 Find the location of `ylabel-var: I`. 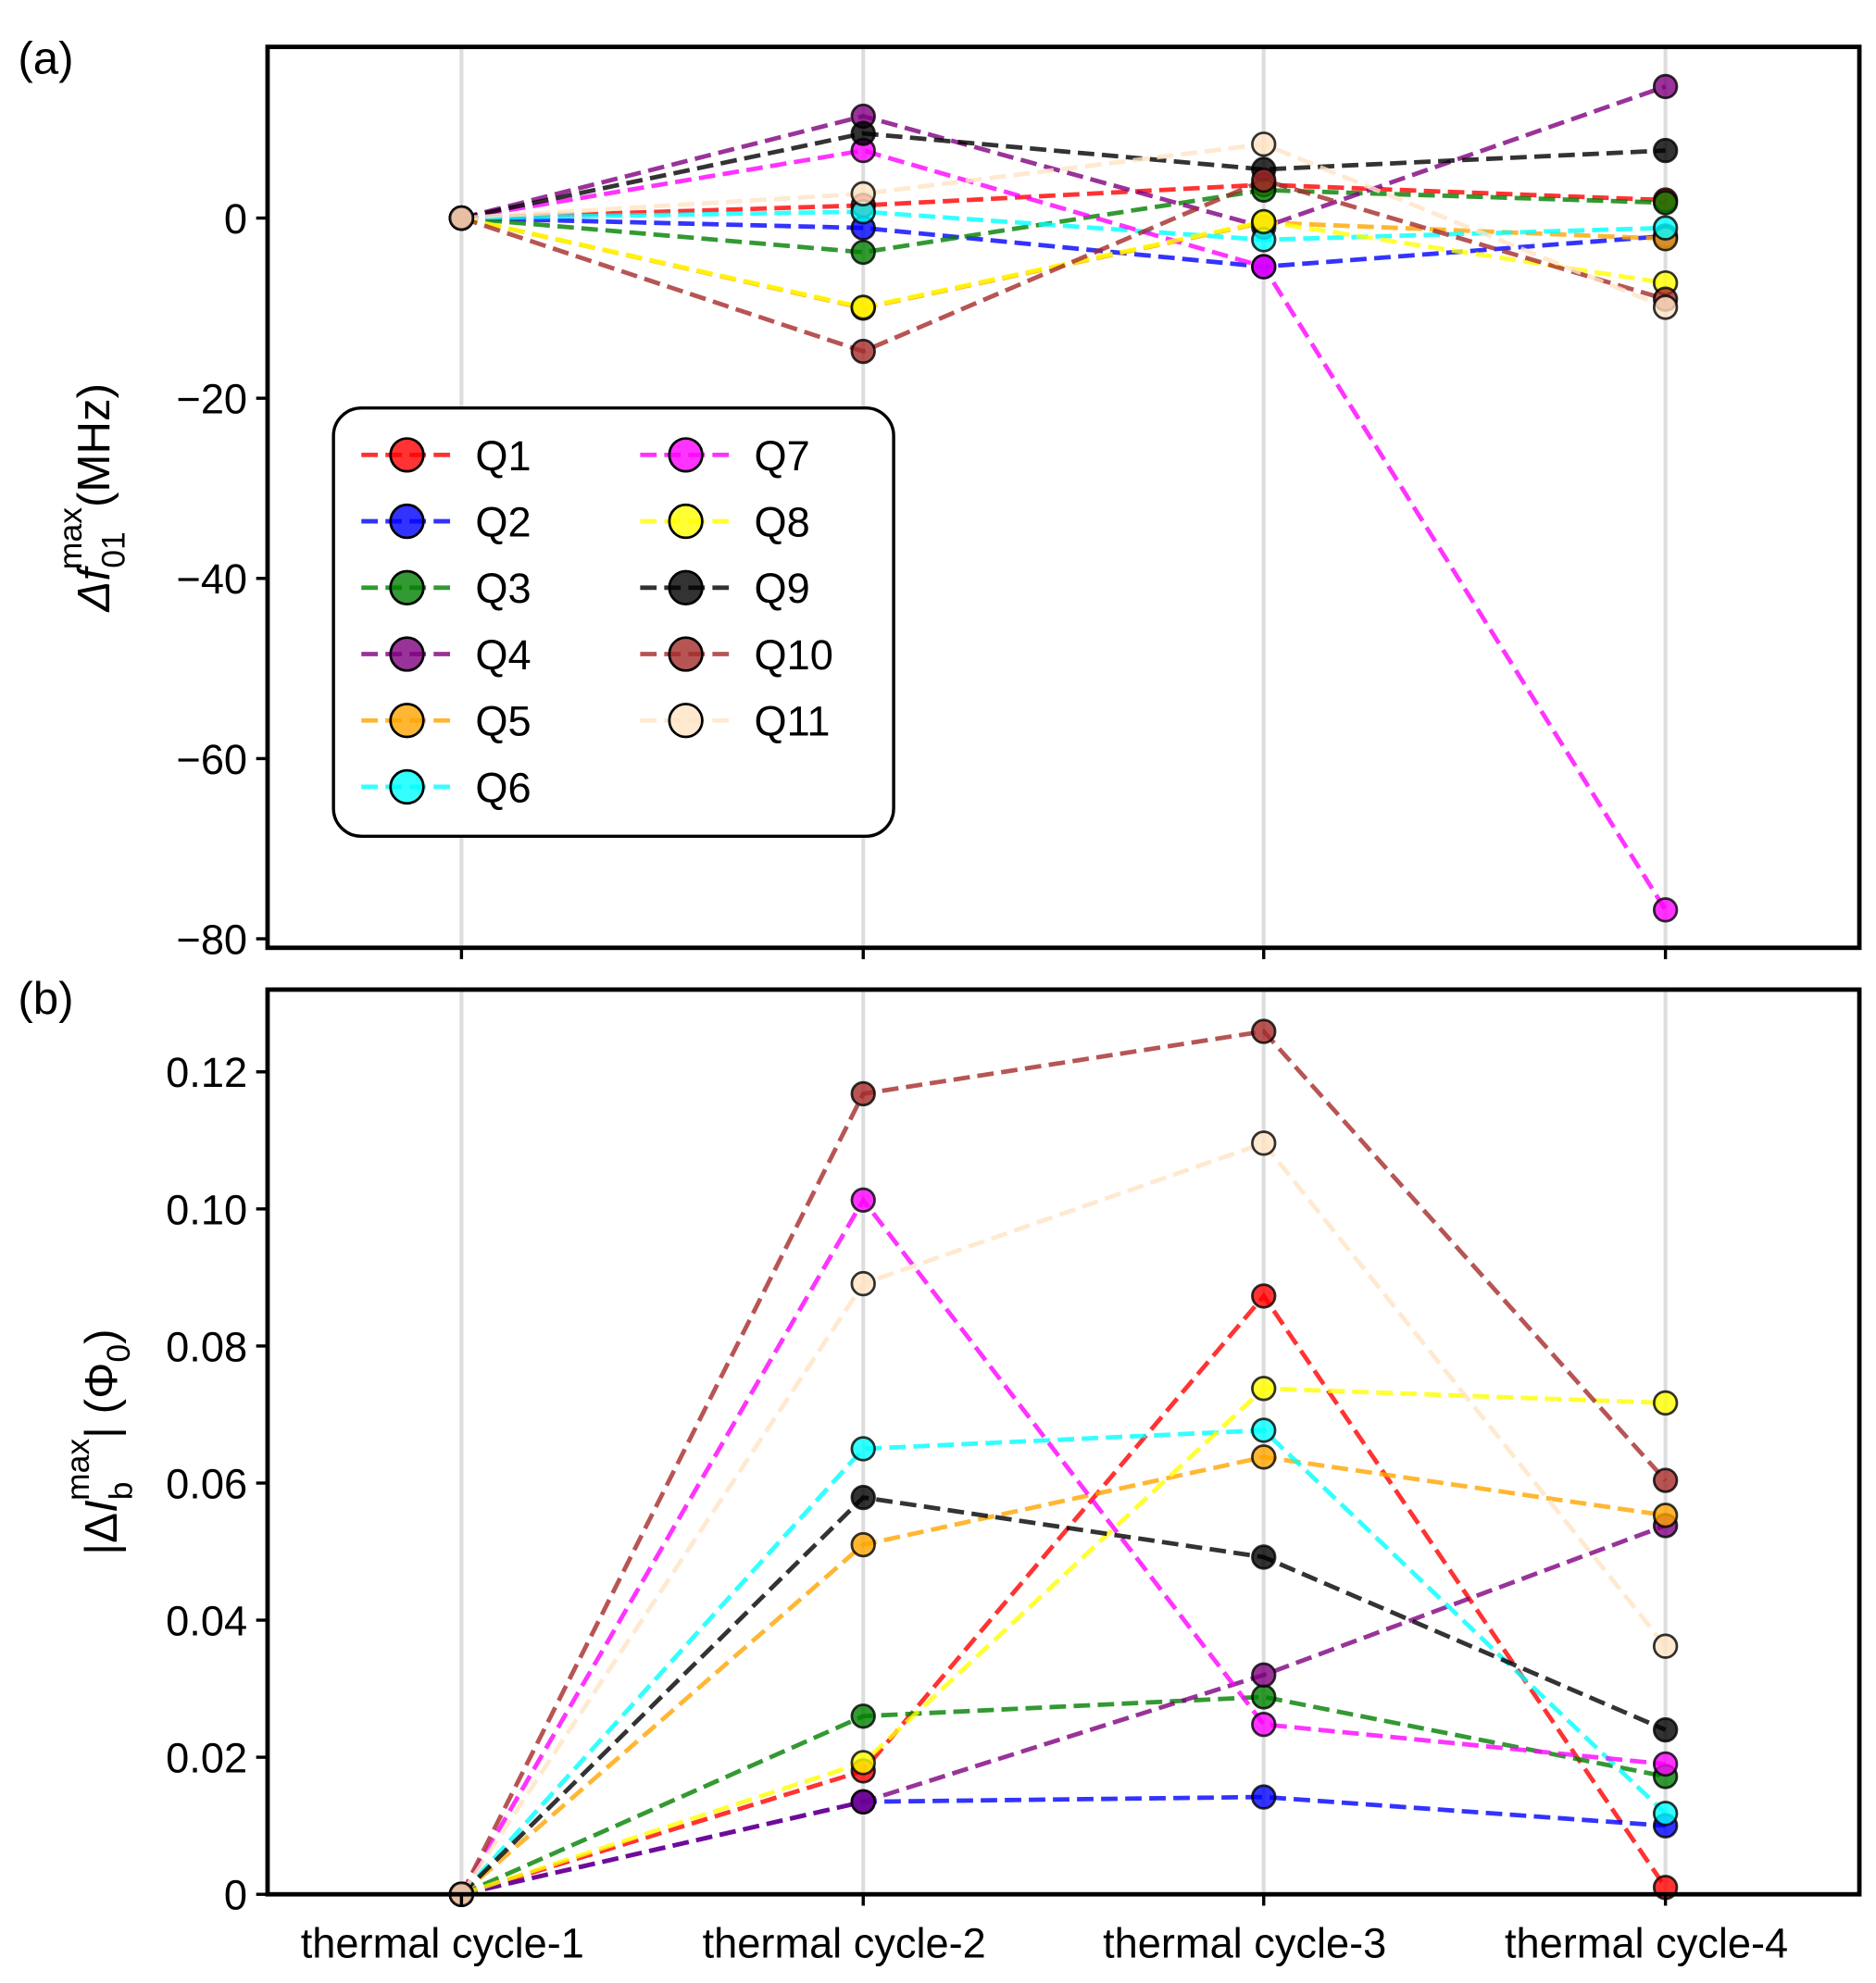

ylabel-var: I is located at coordinates (101, 1506).